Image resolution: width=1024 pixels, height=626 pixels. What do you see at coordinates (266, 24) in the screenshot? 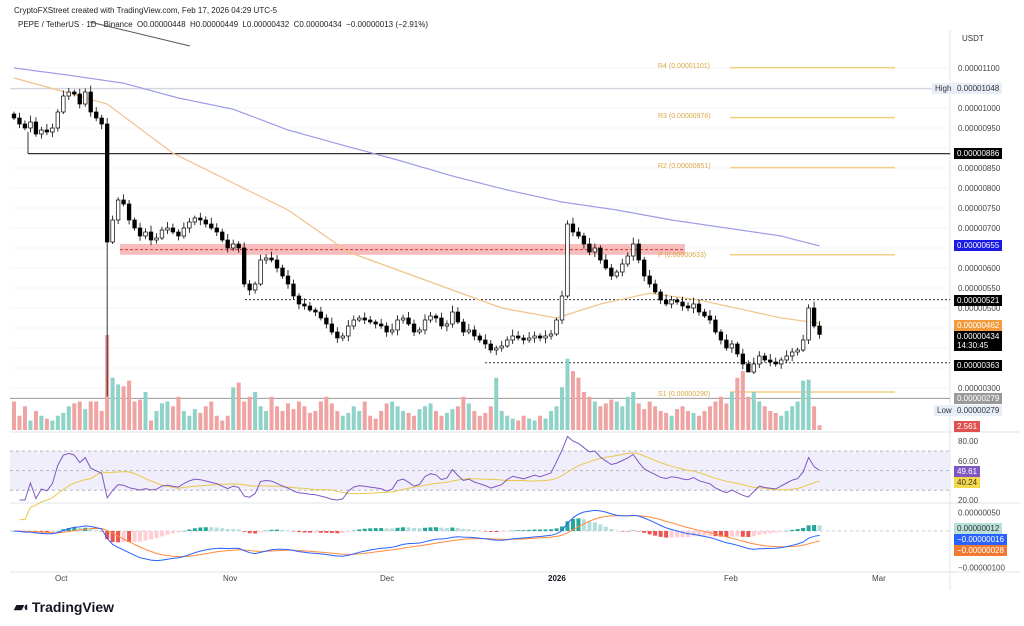
I see `ohlc-low: L0.00000432` at bounding box center [266, 24].